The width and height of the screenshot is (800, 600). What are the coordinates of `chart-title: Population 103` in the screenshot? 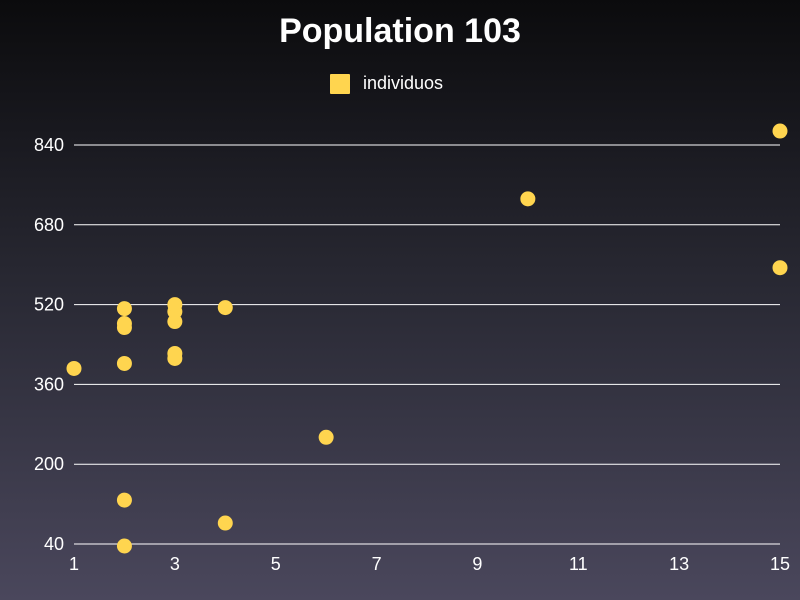 It's located at (400, 31).